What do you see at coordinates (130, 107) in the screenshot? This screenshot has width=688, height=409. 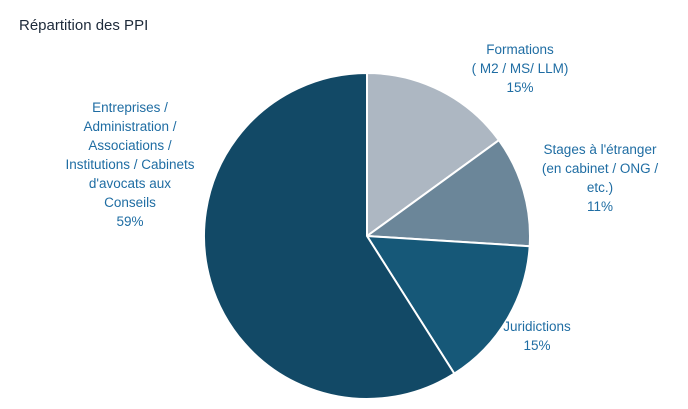 I see `slice-label-line: Entreprises /` at bounding box center [130, 107].